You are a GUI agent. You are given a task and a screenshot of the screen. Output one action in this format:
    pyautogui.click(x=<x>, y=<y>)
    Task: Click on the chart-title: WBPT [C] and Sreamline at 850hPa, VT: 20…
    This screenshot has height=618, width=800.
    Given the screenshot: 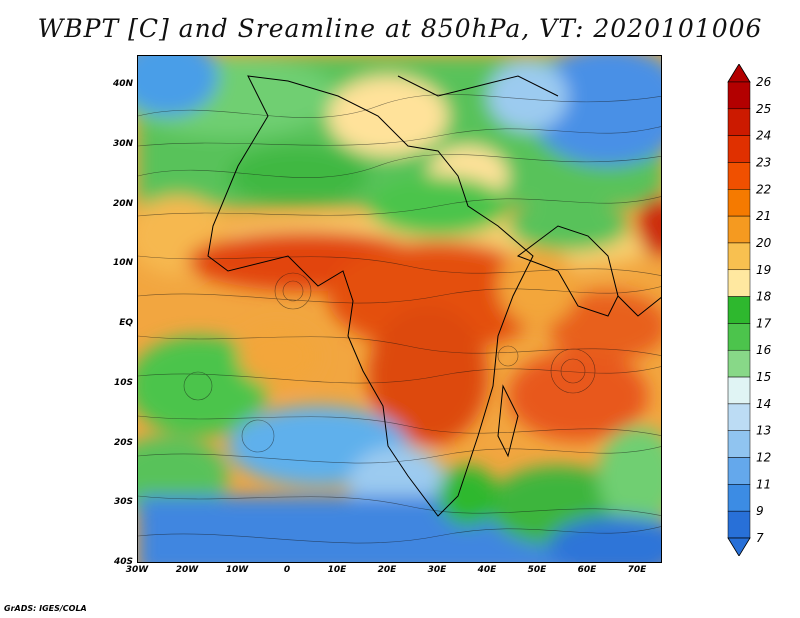 What is the action you would take?
    pyautogui.click(x=400, y=28)
    